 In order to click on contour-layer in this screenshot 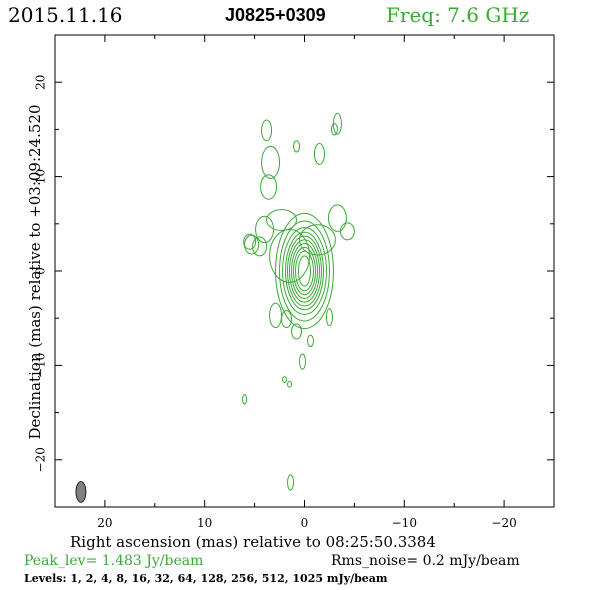, I will do `click(298, 301)`.